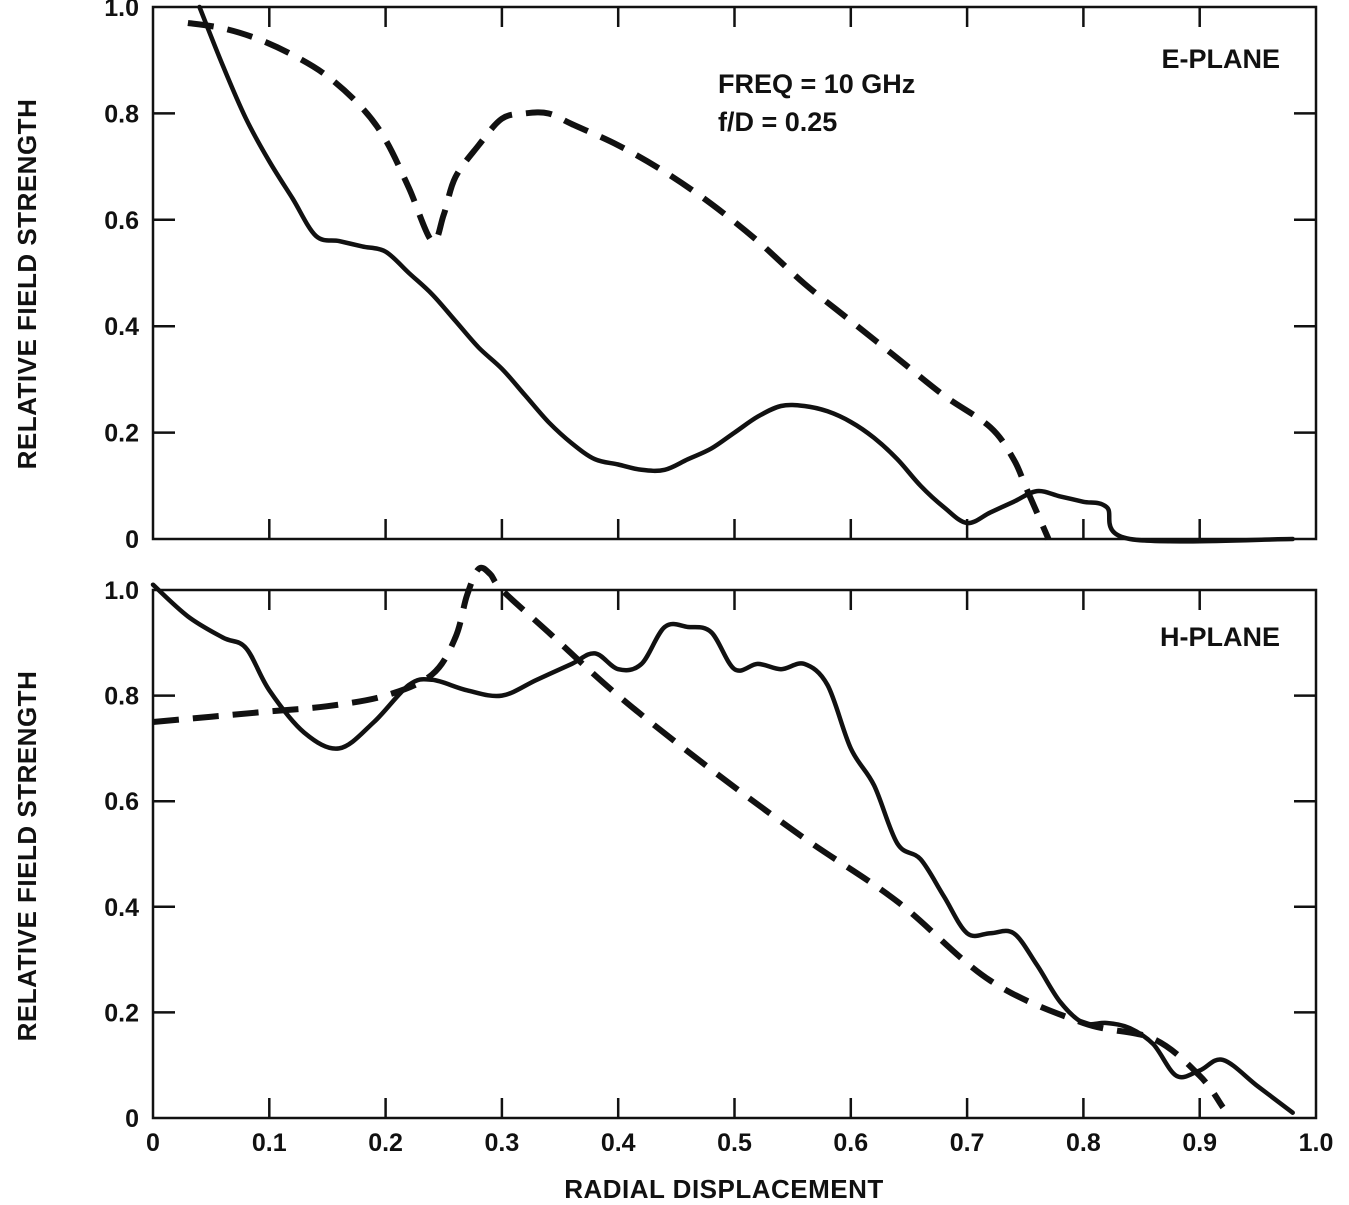  I want to click on e-plane-y-tick-label: 0.6, so click(121, 221).